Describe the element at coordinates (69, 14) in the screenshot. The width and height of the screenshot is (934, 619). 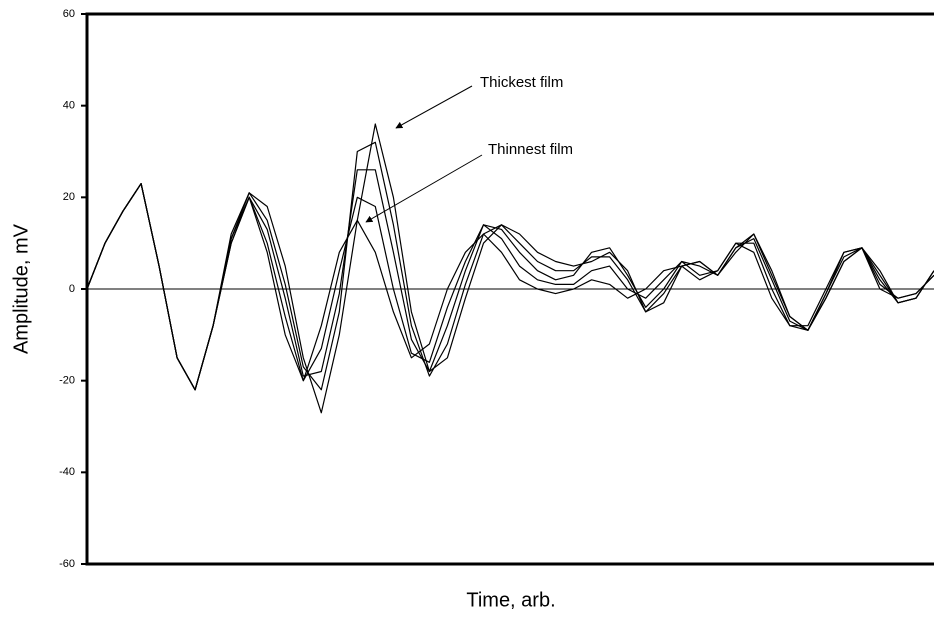
I see `y-tick-label: 60` at that location.